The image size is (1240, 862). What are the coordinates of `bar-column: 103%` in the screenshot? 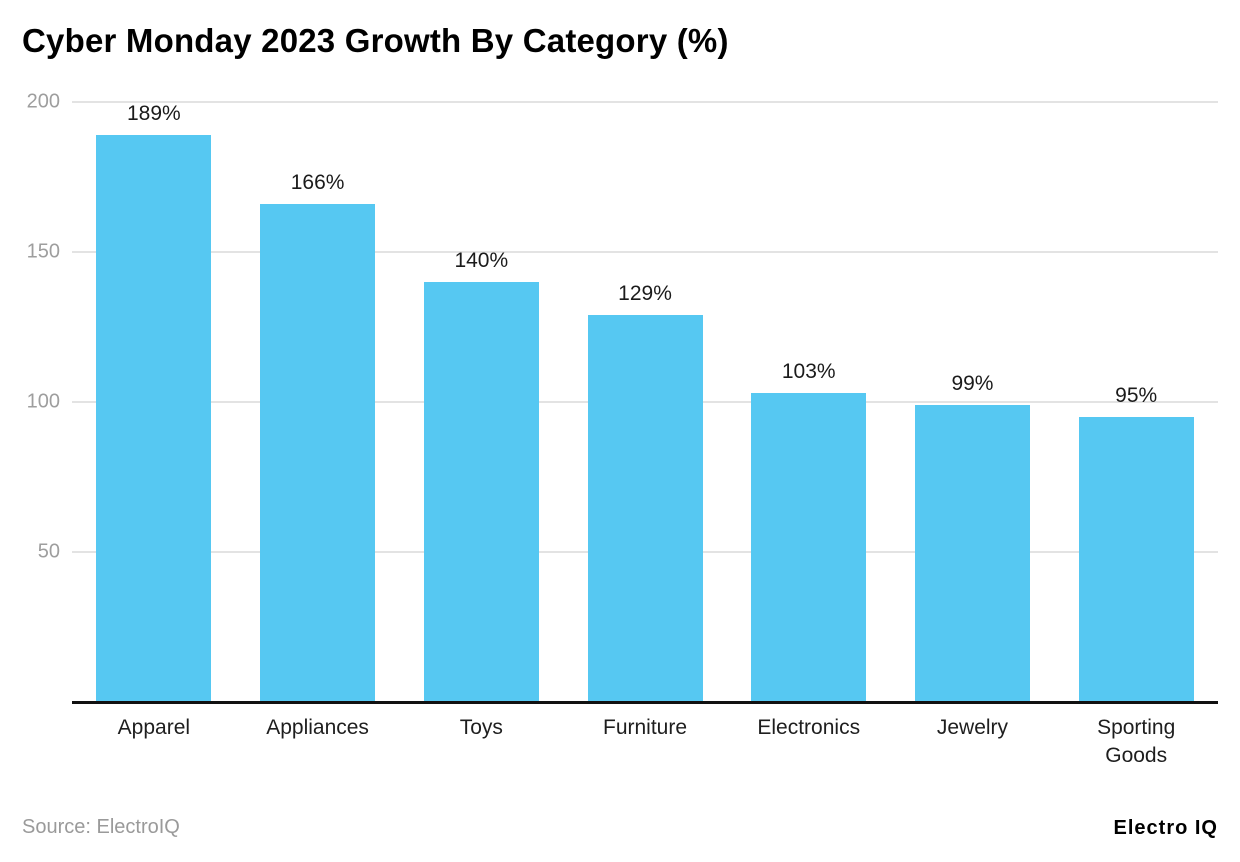 It's located at (809, 402).